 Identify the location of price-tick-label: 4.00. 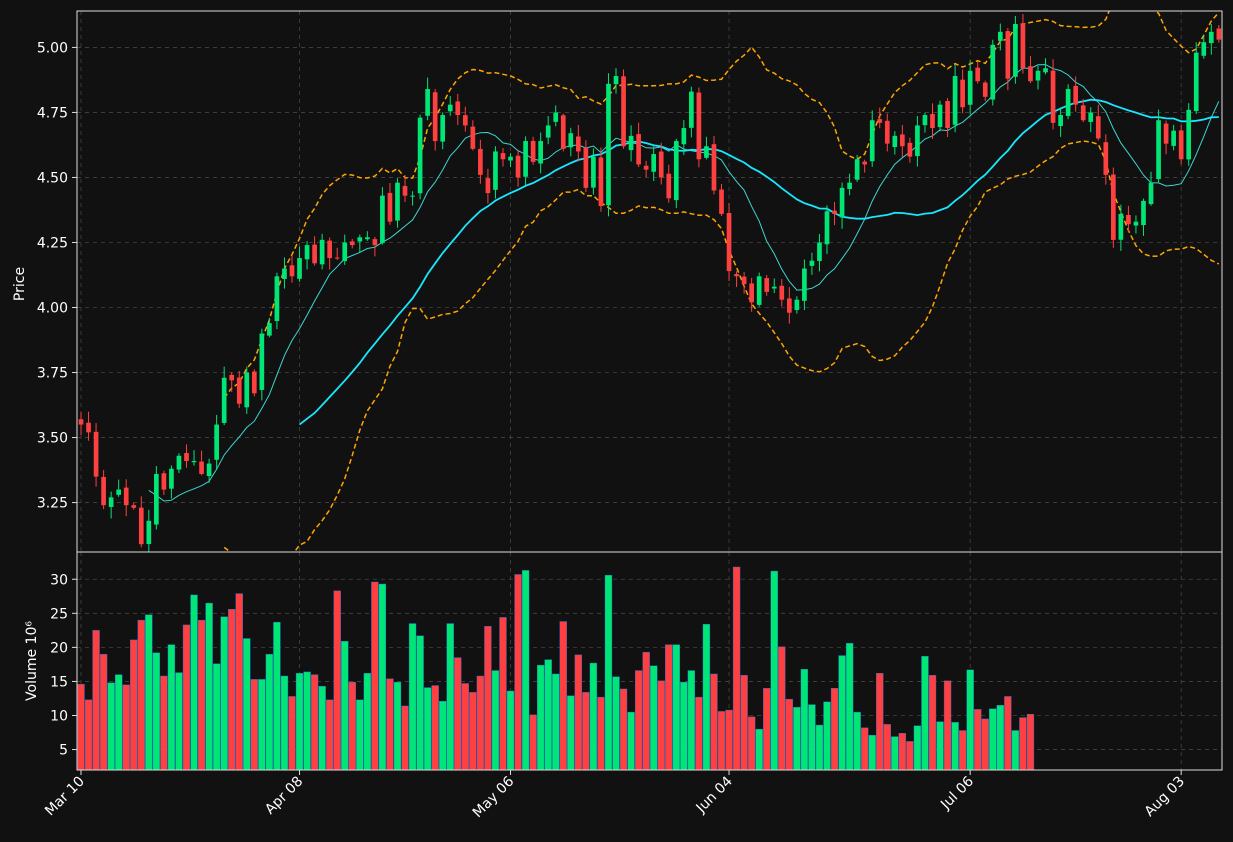
(52, 309).